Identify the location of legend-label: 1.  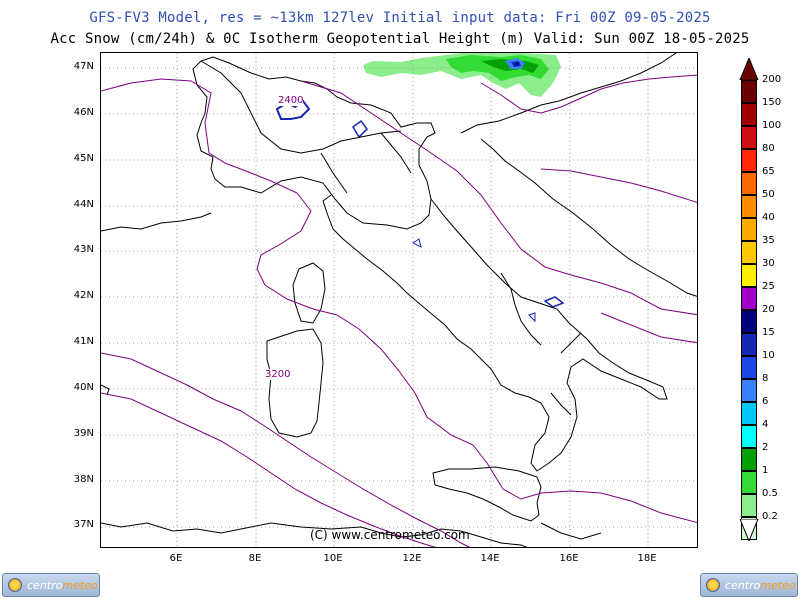
(765, 470).